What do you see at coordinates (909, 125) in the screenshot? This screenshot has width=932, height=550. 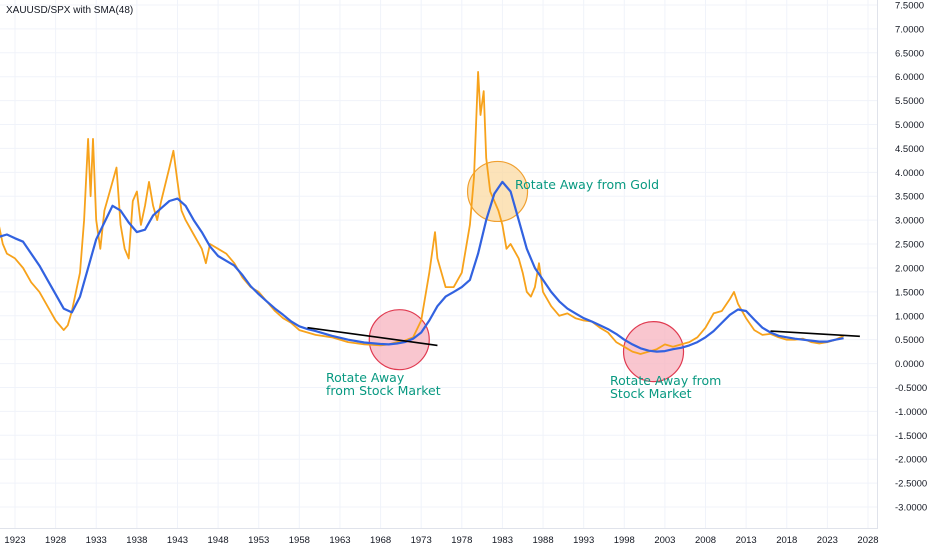 I see `y-tick-label: 5.0000` at bounding box center [909, 125].